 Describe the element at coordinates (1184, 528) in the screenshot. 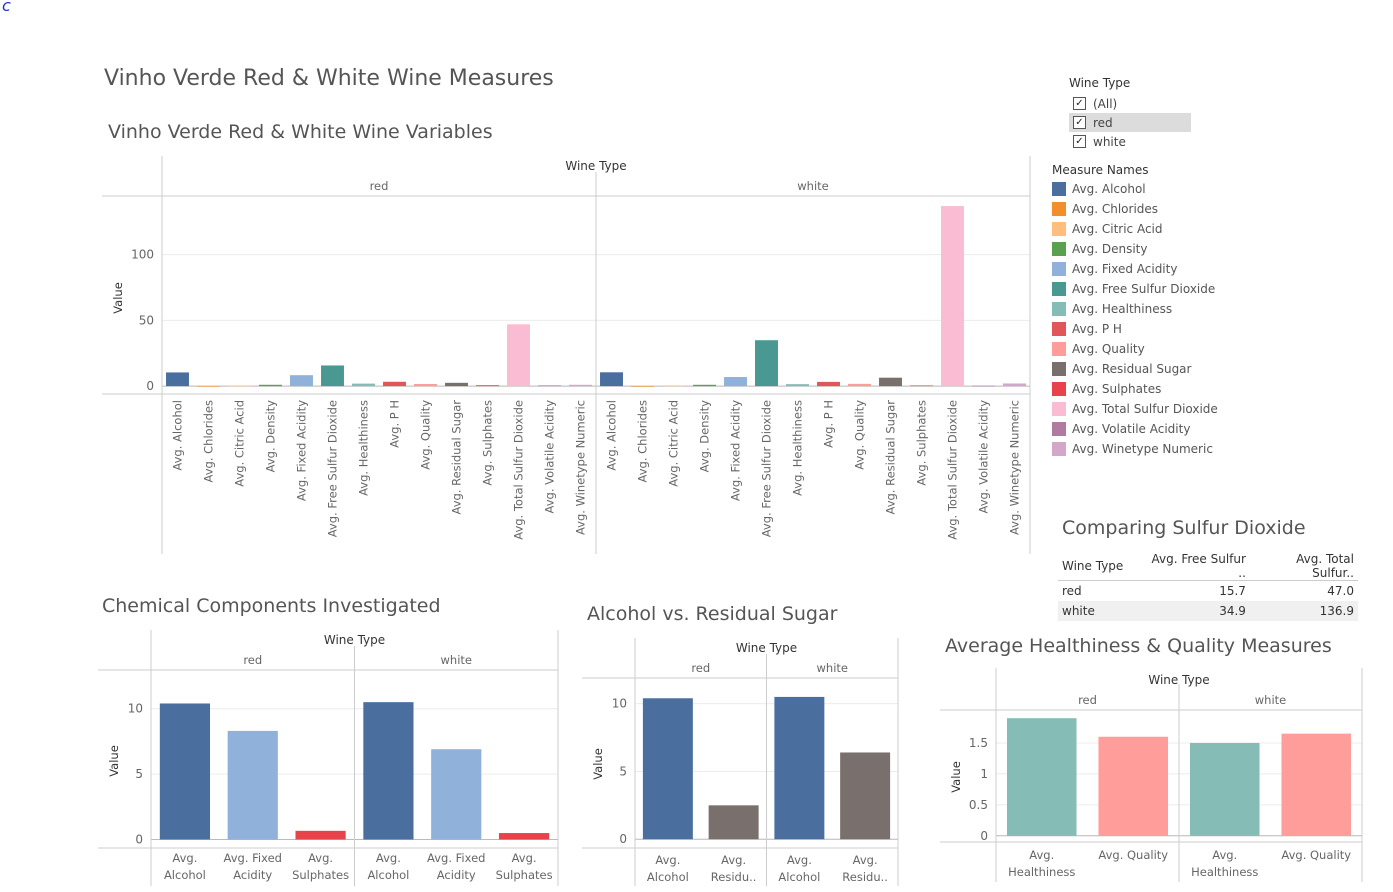

I see `sulfur-table-title: Comparing Sulfur Dioxide` at that location.